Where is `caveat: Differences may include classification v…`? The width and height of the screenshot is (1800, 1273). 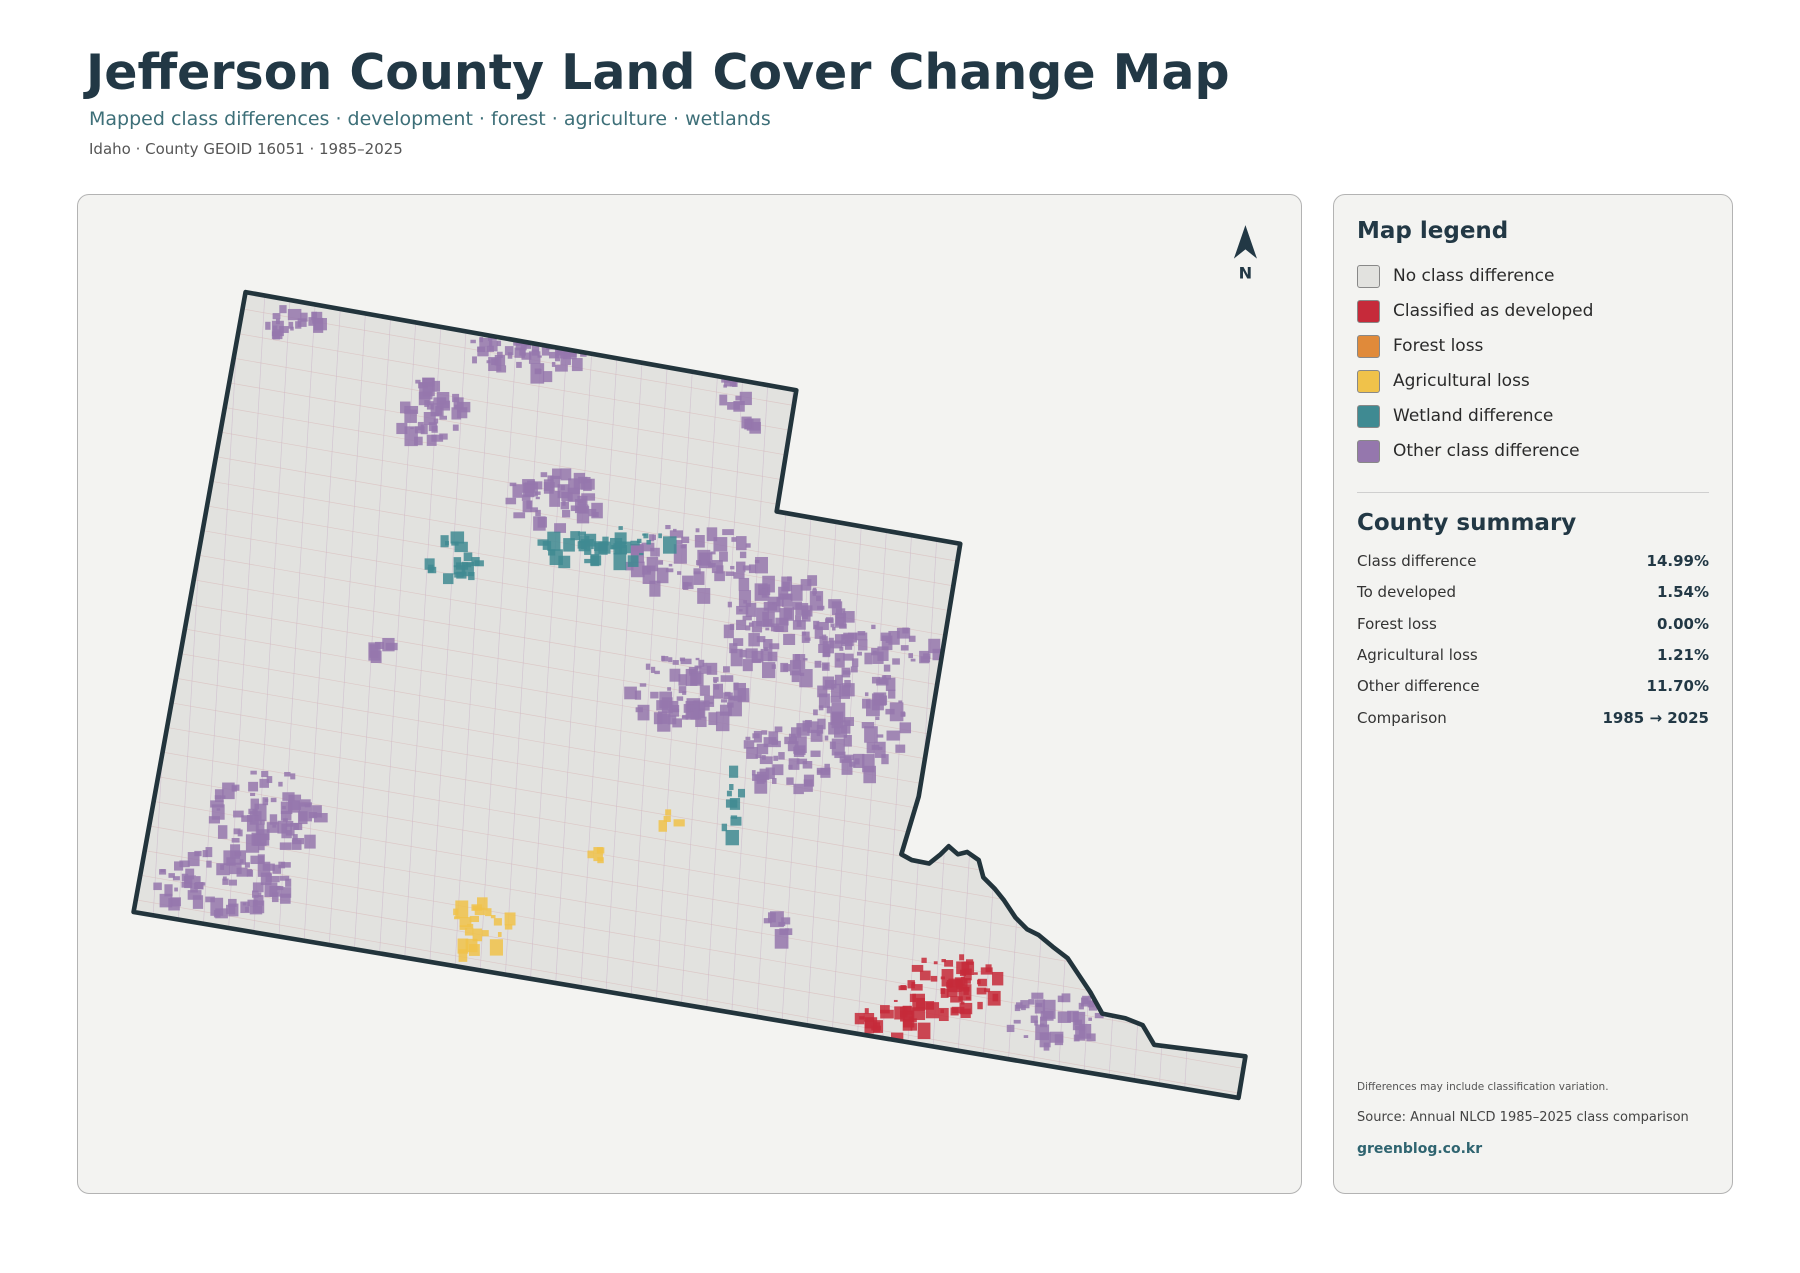
caveat: Differences may include classification v… is located at coordinates (1483, 1087).